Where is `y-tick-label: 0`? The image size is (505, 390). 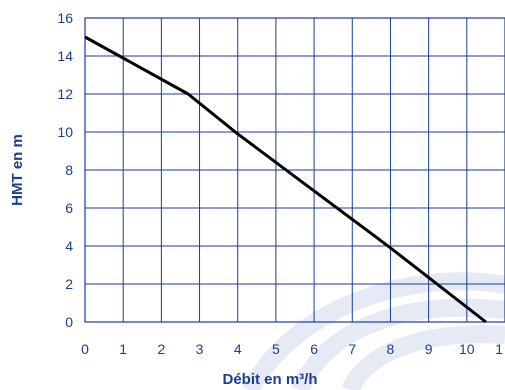 y-tick-label: 0 is located at coordinates (69, 322).